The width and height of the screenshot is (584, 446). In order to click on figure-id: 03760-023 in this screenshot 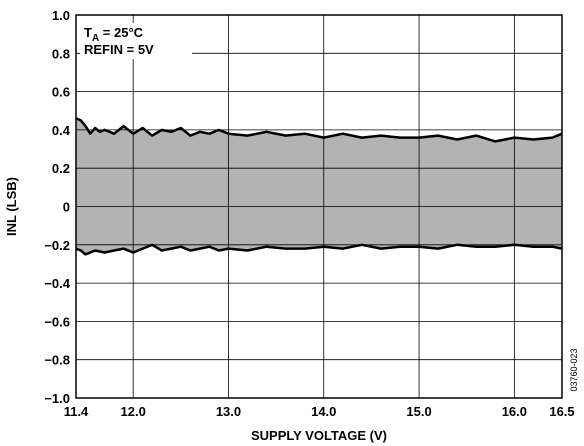, I will do `click(574, 369)`.